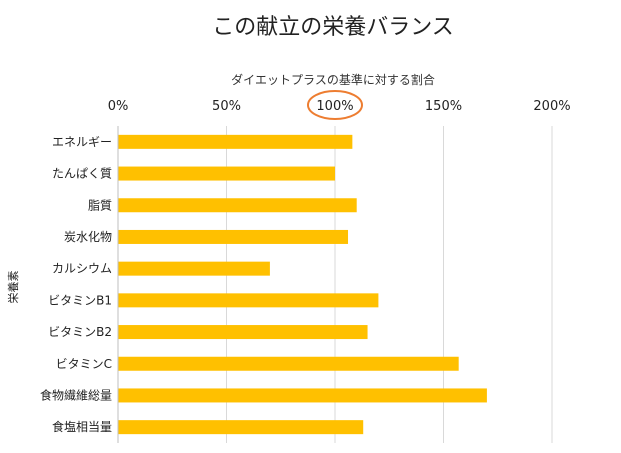  What do you see at coordinates (333, 27) in the screenshot?
I see `chart-title: この献立の栄養バランス` at bounding box center [333, 27].